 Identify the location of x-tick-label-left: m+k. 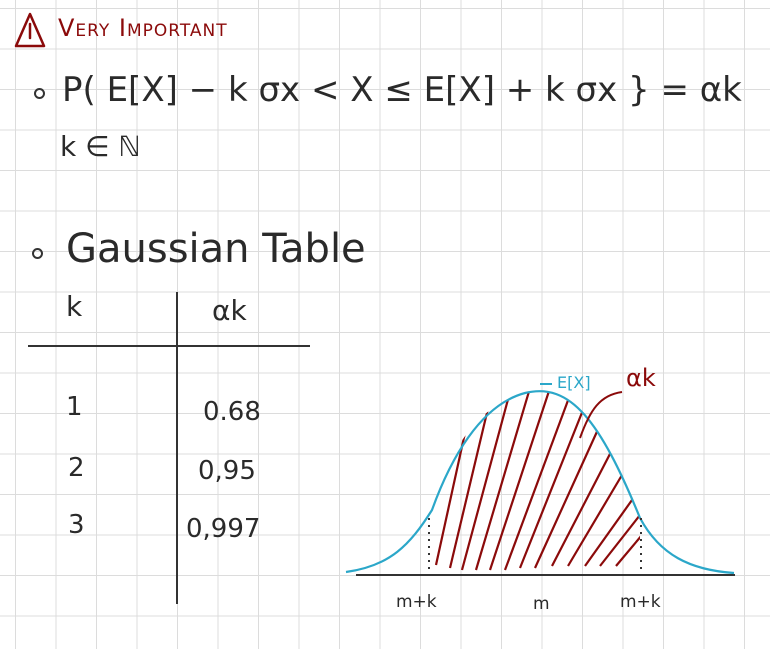
(416, 602).